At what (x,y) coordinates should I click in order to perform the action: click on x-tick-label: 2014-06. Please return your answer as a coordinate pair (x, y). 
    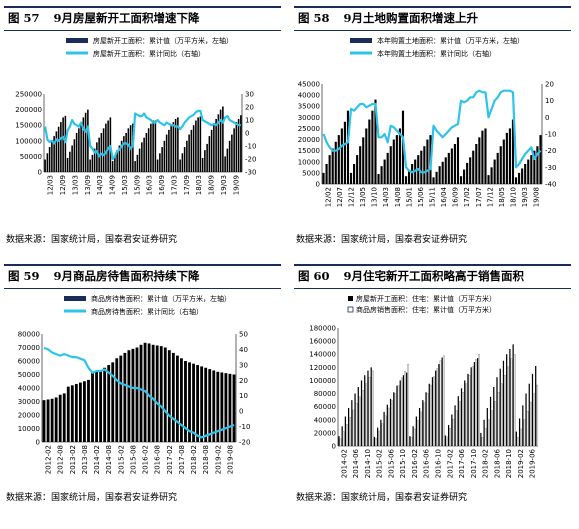
    Looking at the image, I should click on (356, 463).